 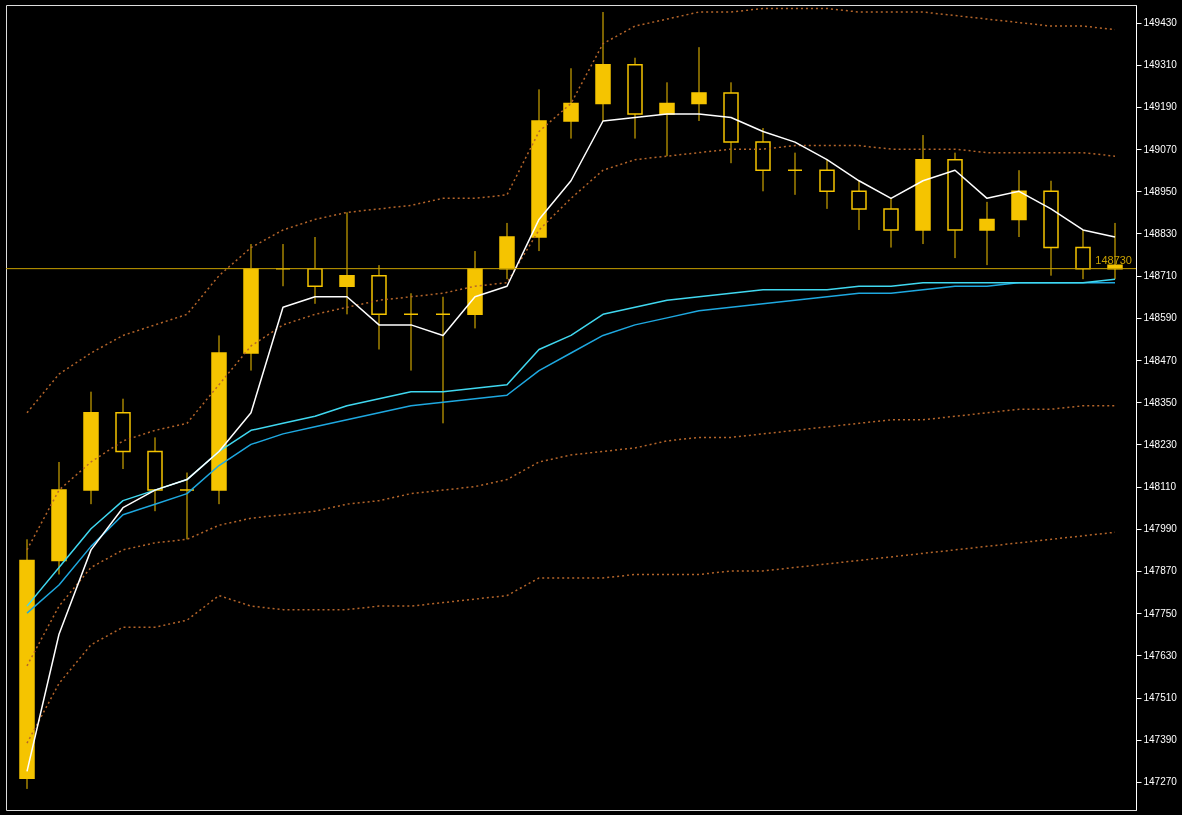 What do you see at coordinates (1160, 740) in the screenshot?
I see `y-tick-label: 147390` at bounding box center [1160, 740].